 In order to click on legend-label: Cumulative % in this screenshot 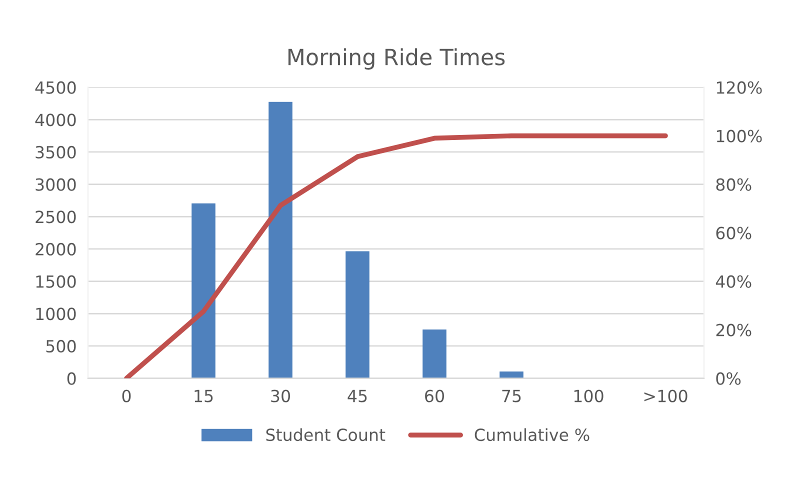, I will do `click(532, 435)`.